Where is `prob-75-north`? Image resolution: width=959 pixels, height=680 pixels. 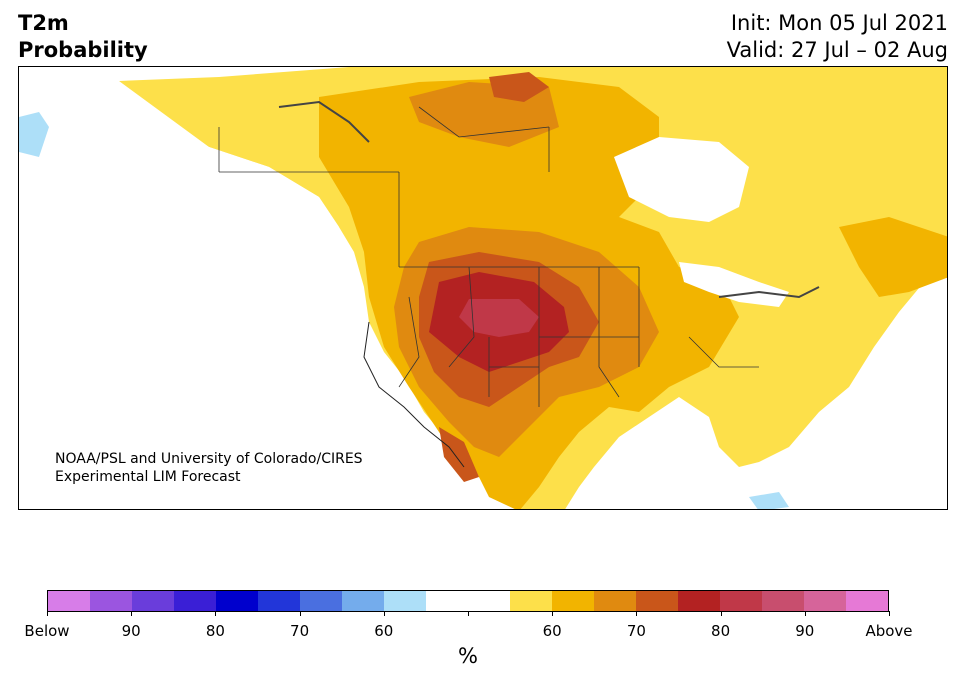
prob-75-north is located at coordinates (519, 87).